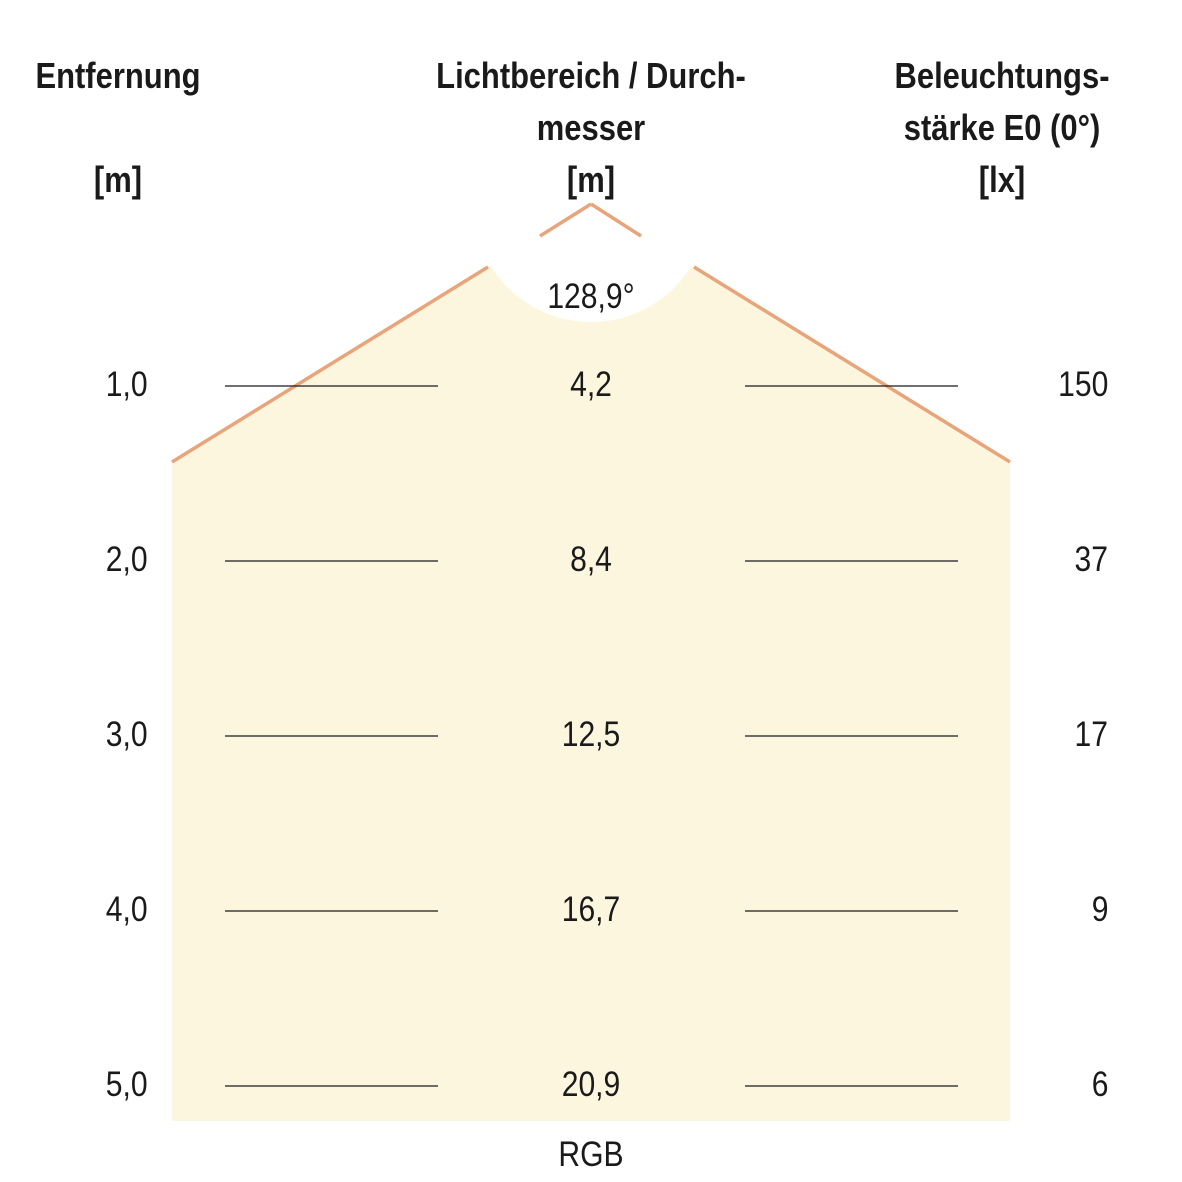  What do you see at coordinates (127, 734) in the screenshot?
I see `distance-value: 3,0` at bounding box center [127, 734].